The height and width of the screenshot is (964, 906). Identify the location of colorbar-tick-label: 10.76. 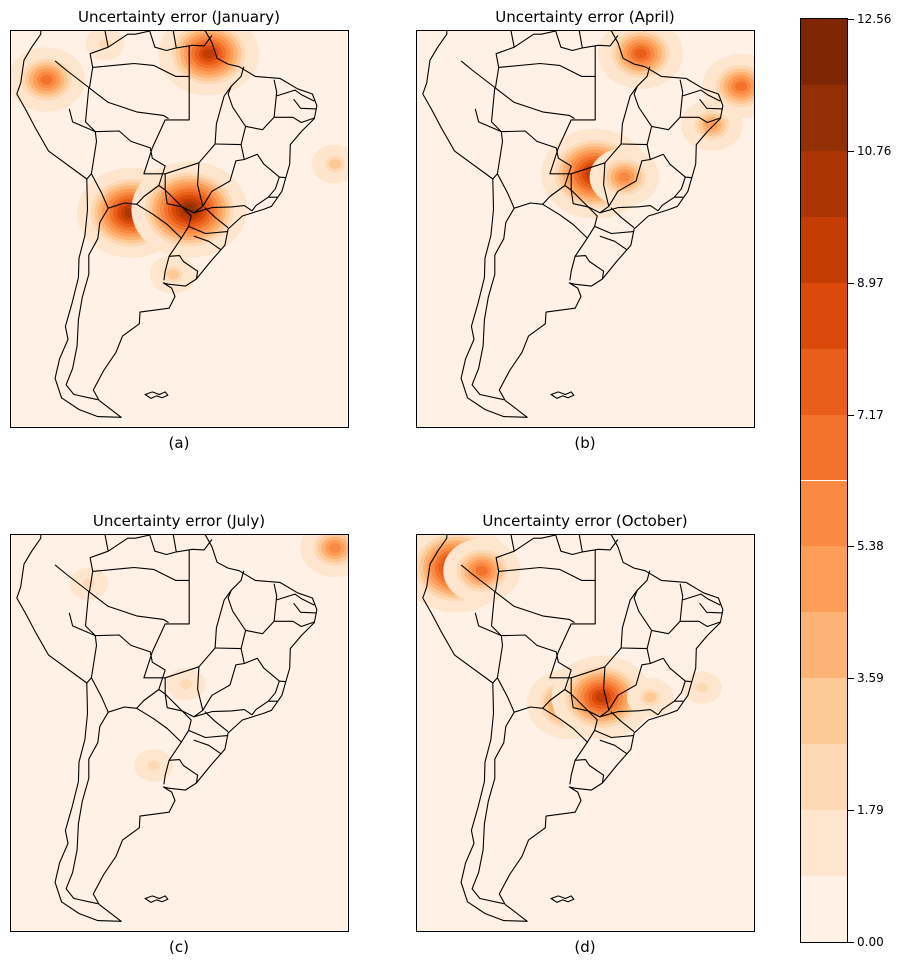
(874, 150).